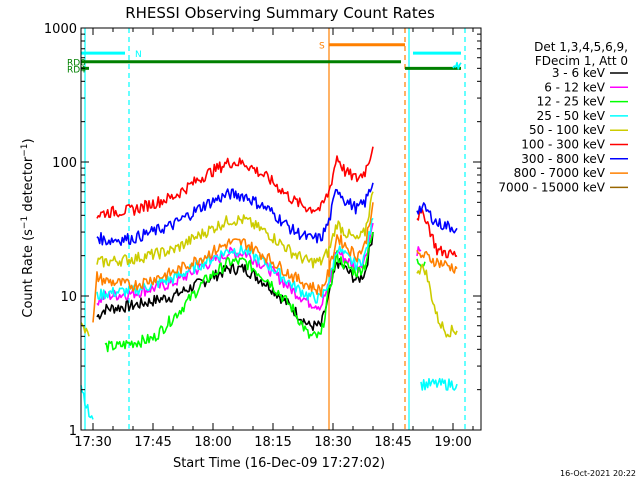 This screenshot has height=480, width=640. Describe the element at coordinates (92, 442) in the screenshot. I see `x-tick-label: 17:30` at that location.